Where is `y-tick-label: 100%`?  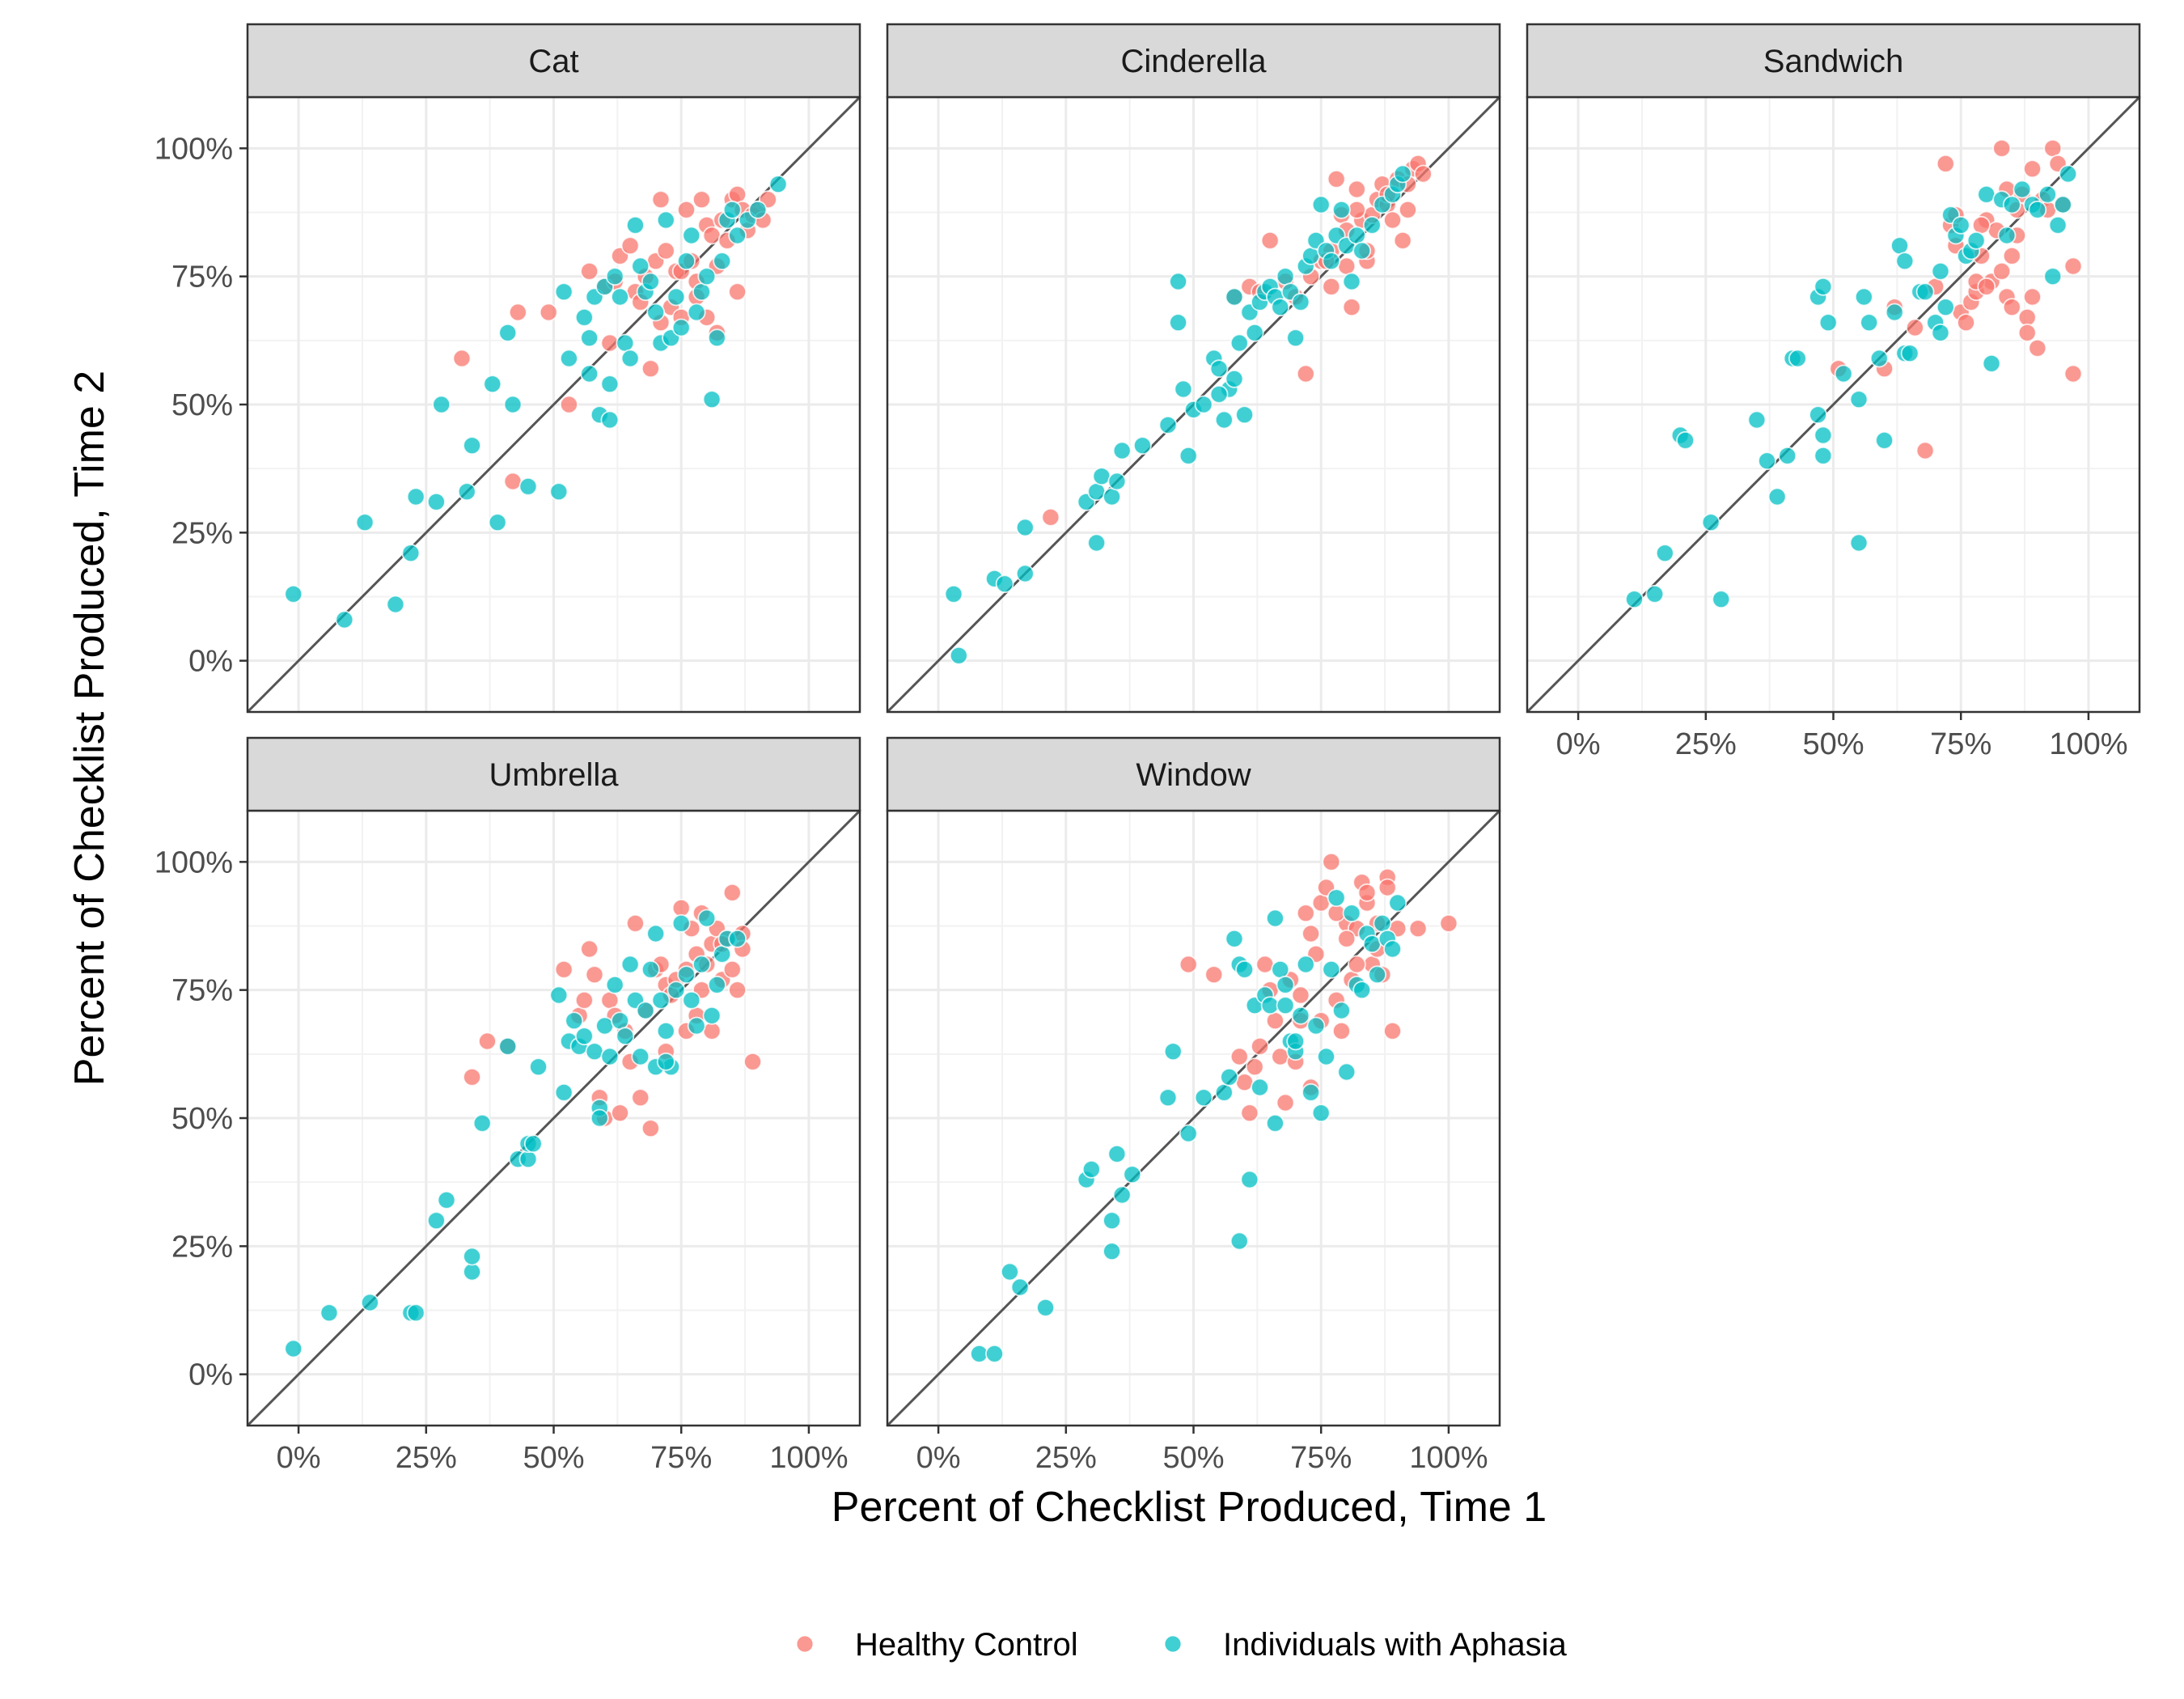 y-tick-label: 100% is located at coordinates (193, 862).